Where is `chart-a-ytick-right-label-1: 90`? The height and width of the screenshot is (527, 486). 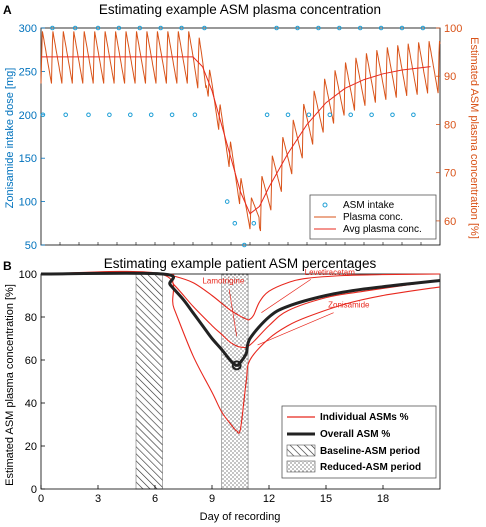
chart-a-ytick-right-label-1: 90 is located at coordinates (450, 77).